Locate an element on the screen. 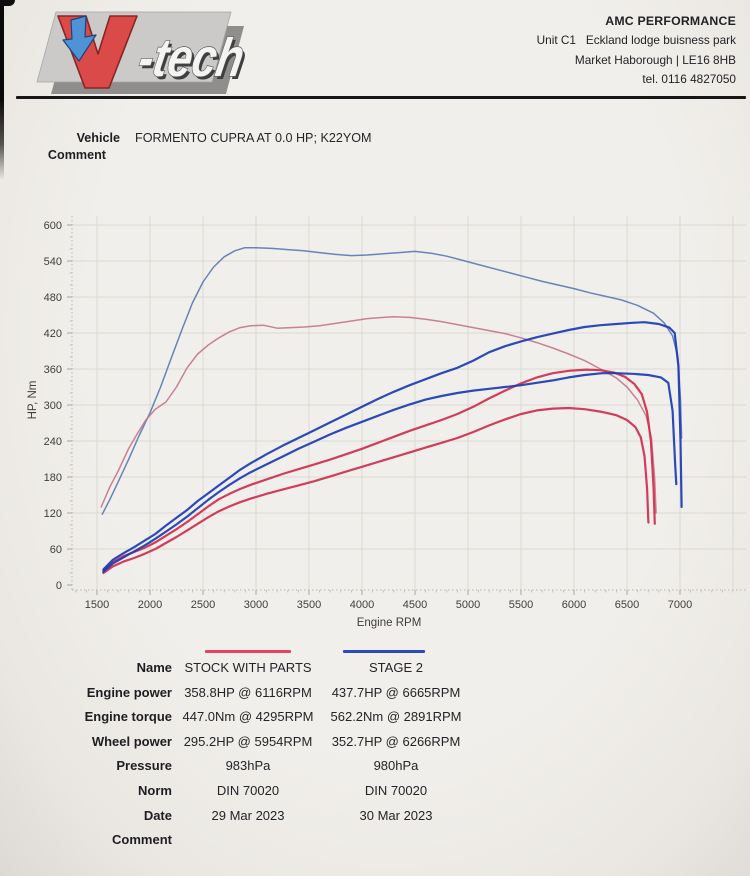 This screenshot has height=876, width=750. y-axis-title: HP, Nm is located at coordinates (33, 400).